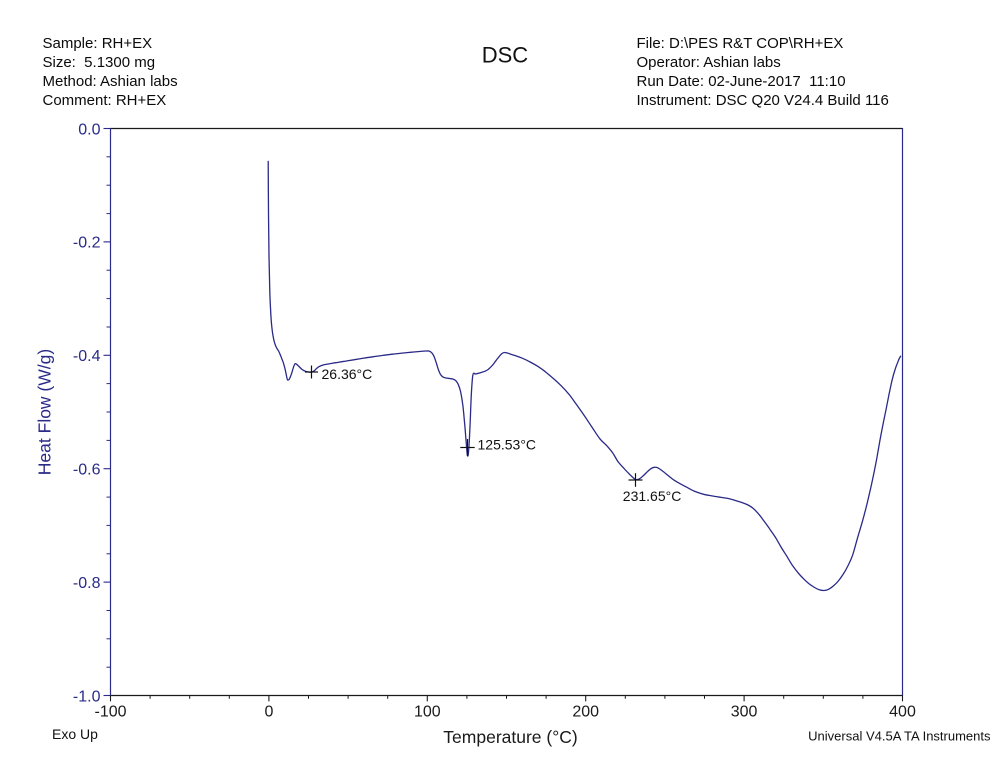 The image size is (994, 768). I want to click on svg-text: 100, so click(427, 711).